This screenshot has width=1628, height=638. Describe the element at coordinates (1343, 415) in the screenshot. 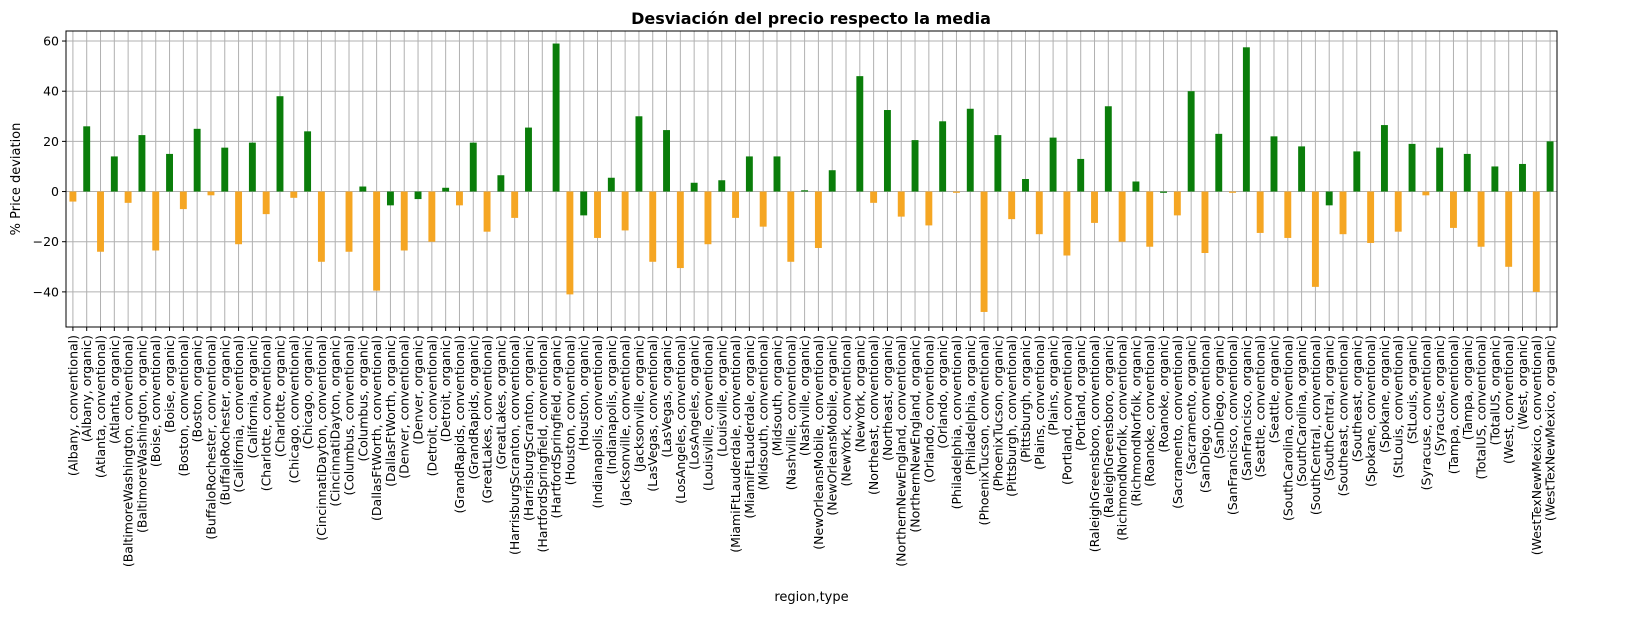

I see `x-tick-label: (Southeast, conventional)` at that location.